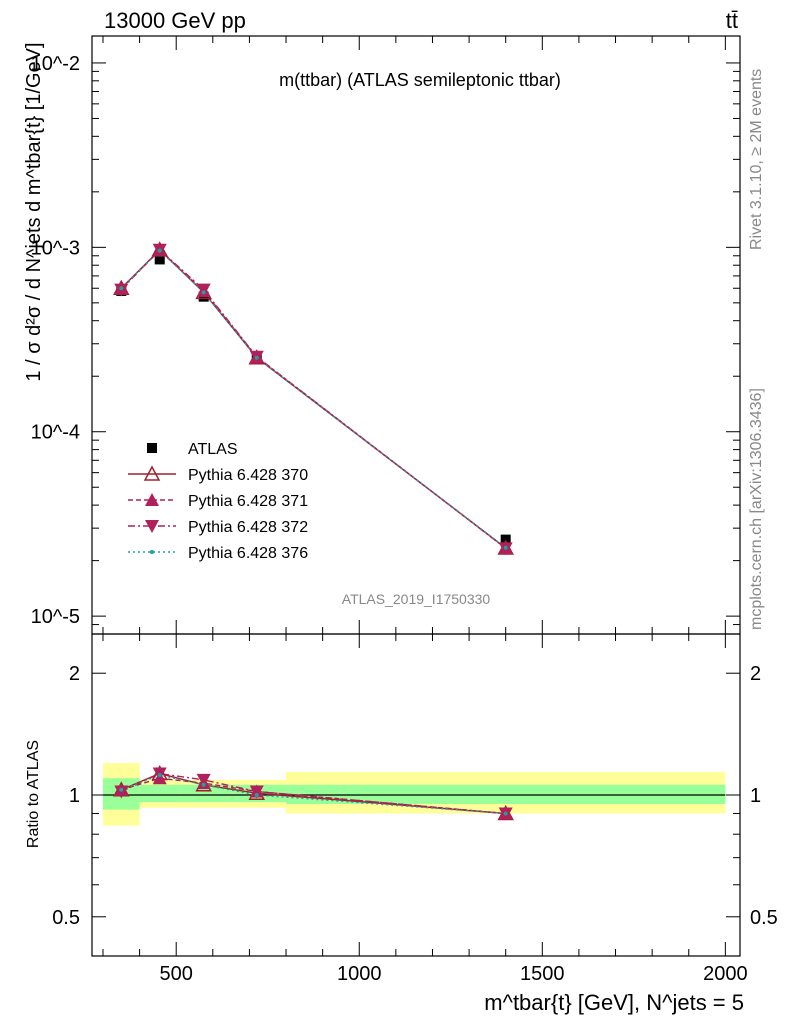  What do you see at coordinates (248, 527) in the screenshot?
I see `legend-label: Pythia 6.428 372` at bounding box center [248, 527].